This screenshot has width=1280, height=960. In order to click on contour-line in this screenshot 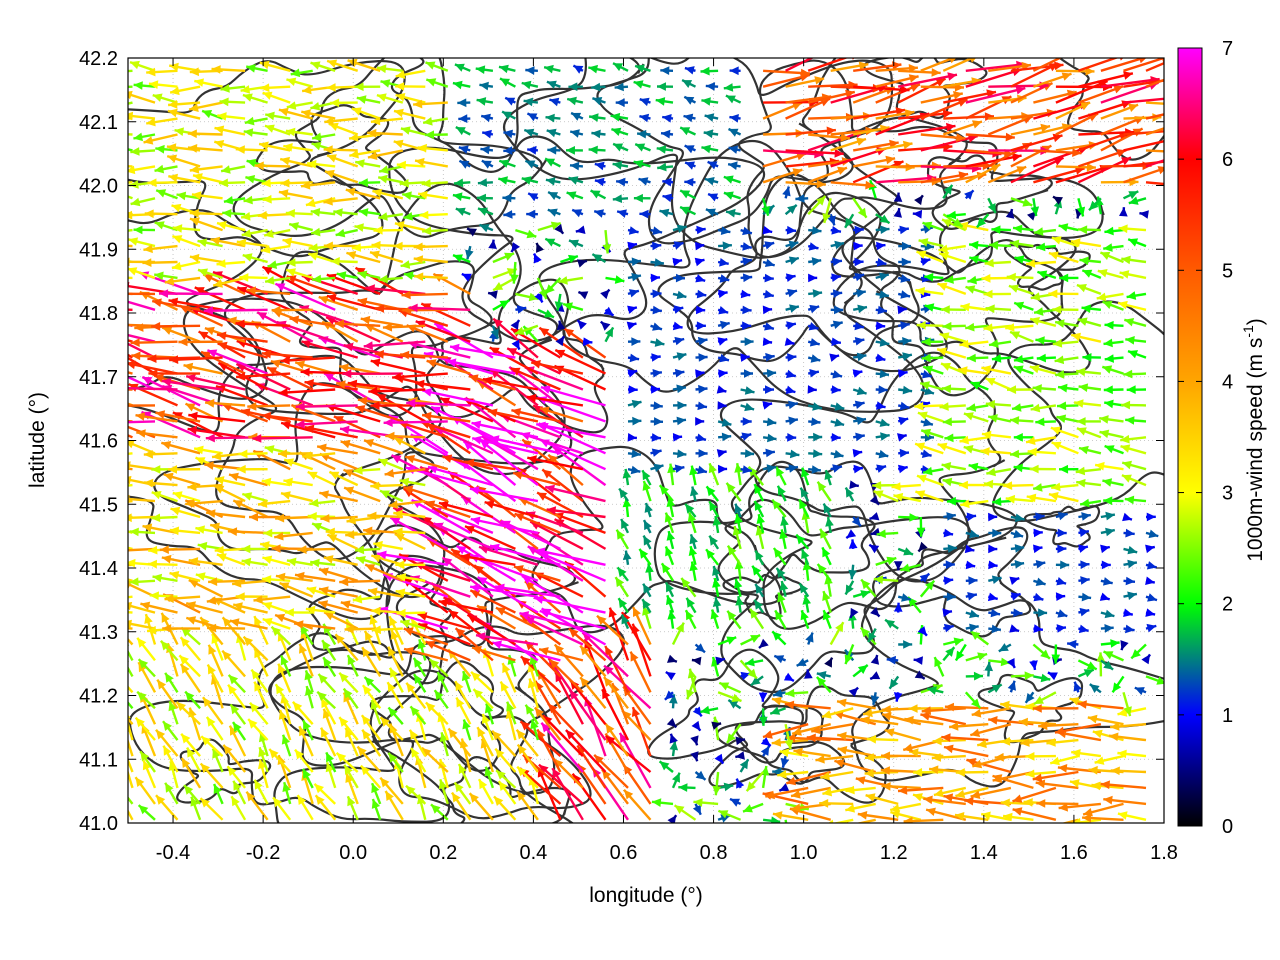, I will do `click(412, 679)`.